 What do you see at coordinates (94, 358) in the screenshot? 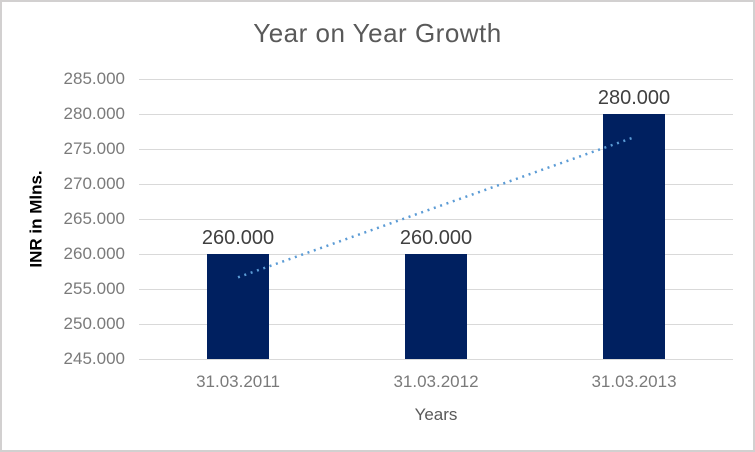
I see `y-tick-label: 245.000` at bounding box center [94, 358].